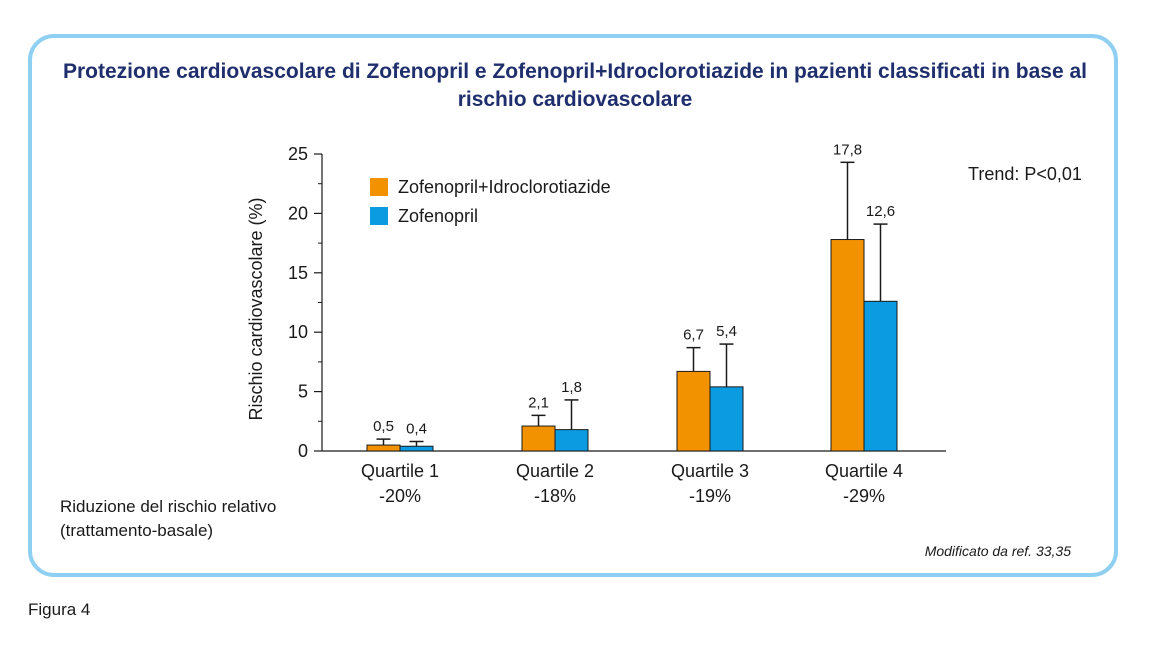 Image resolution: width=1149 pixels, height=648 pixels. Describe the element at coordinates (864, 471) in the screenshot. I see `category-label: Quartile 4` at that location.